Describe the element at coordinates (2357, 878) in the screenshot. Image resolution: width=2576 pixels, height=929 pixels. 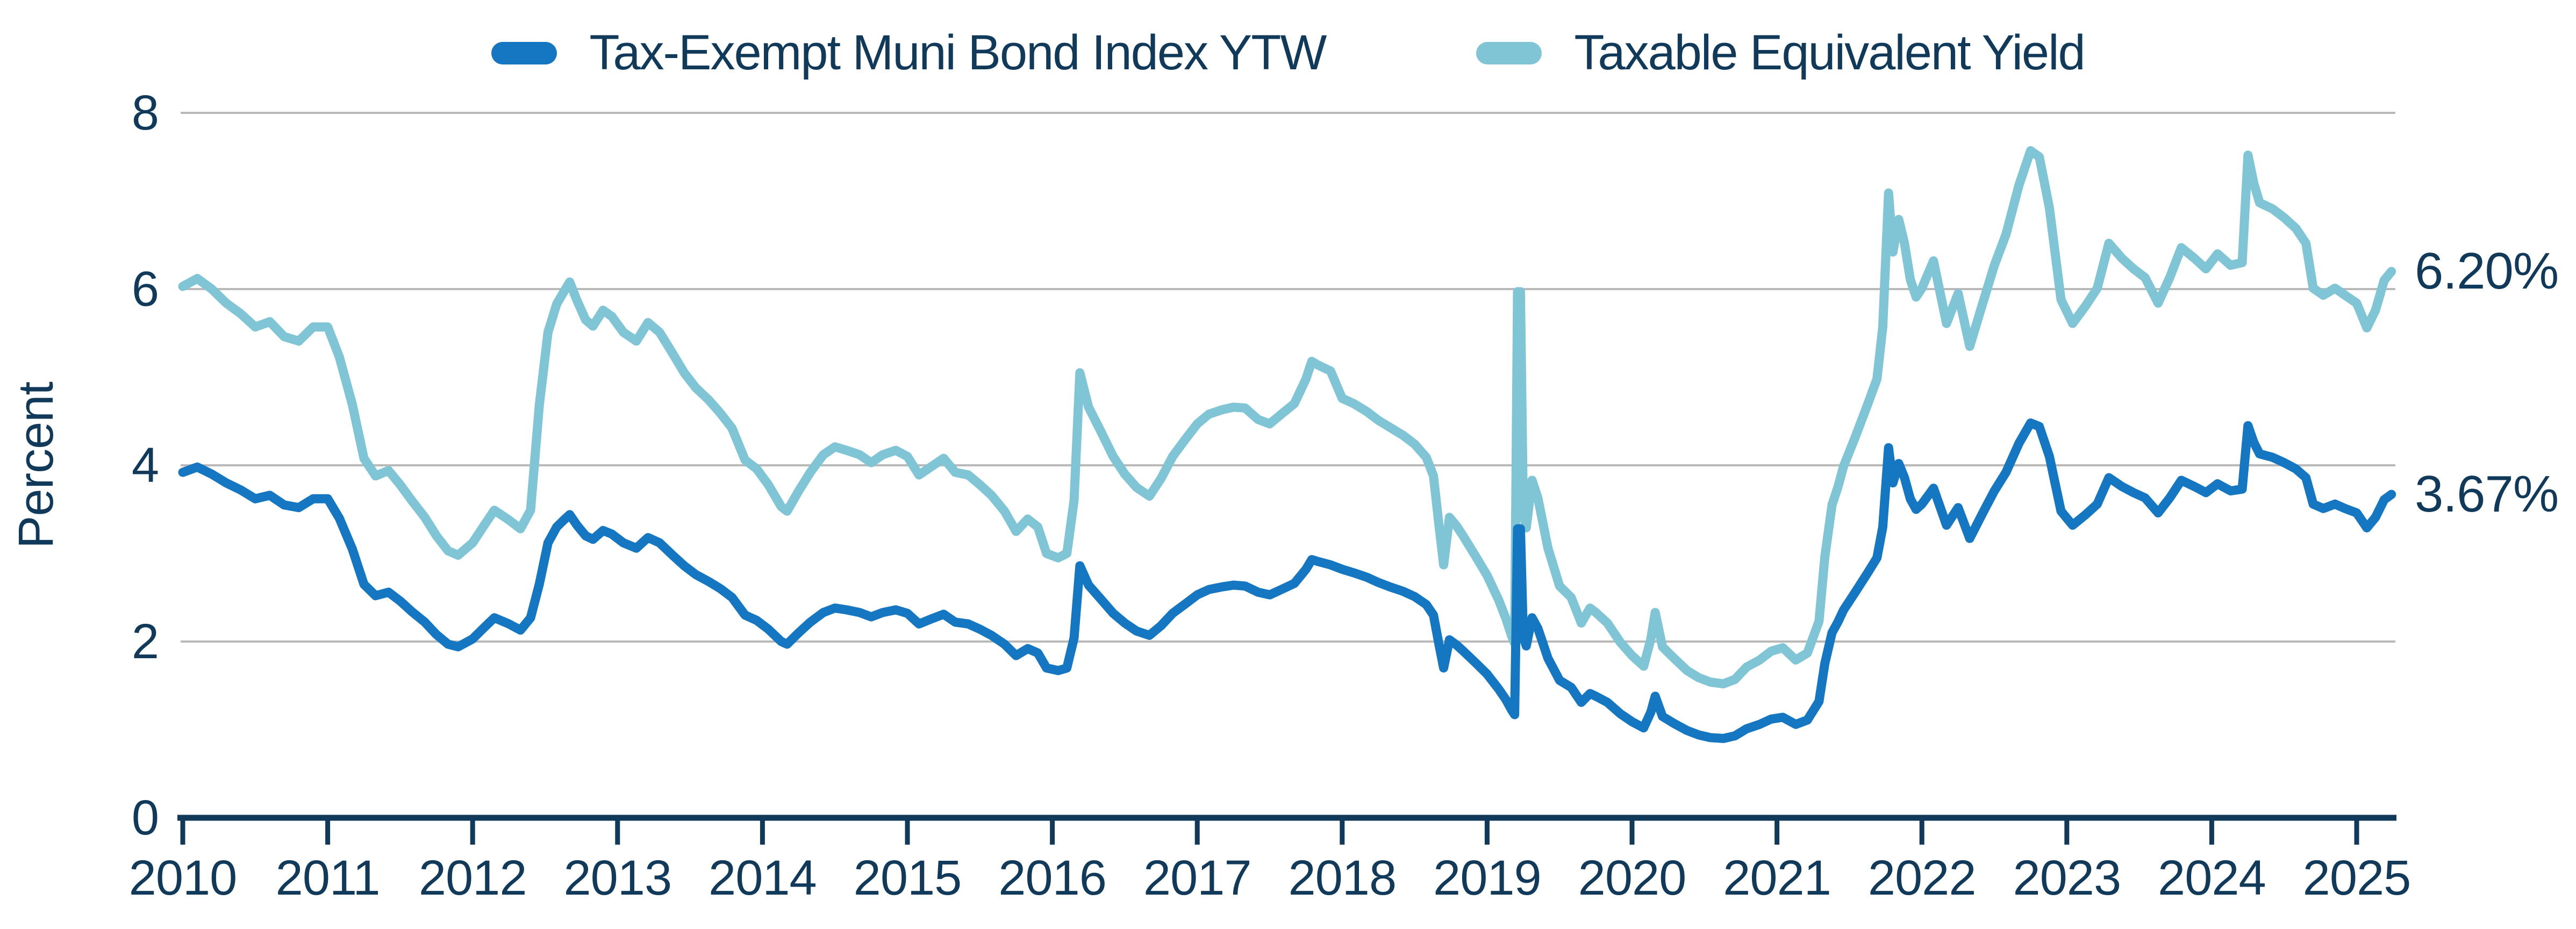
I see `x-tick-label-2025: 2025` at that location.